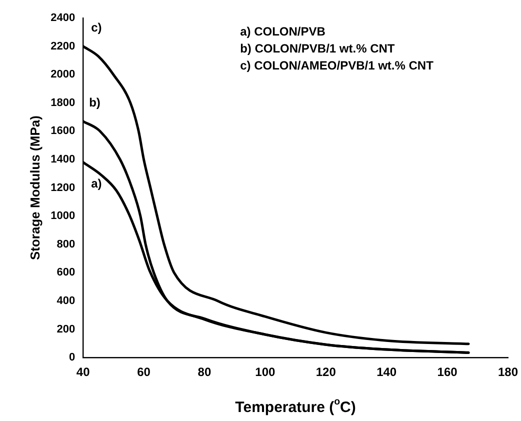 This screenshot has width=521, height=421. Describe the element at coordinates (63, 102) in the screenshot. I see `y-tick-label: 1800` at that location.